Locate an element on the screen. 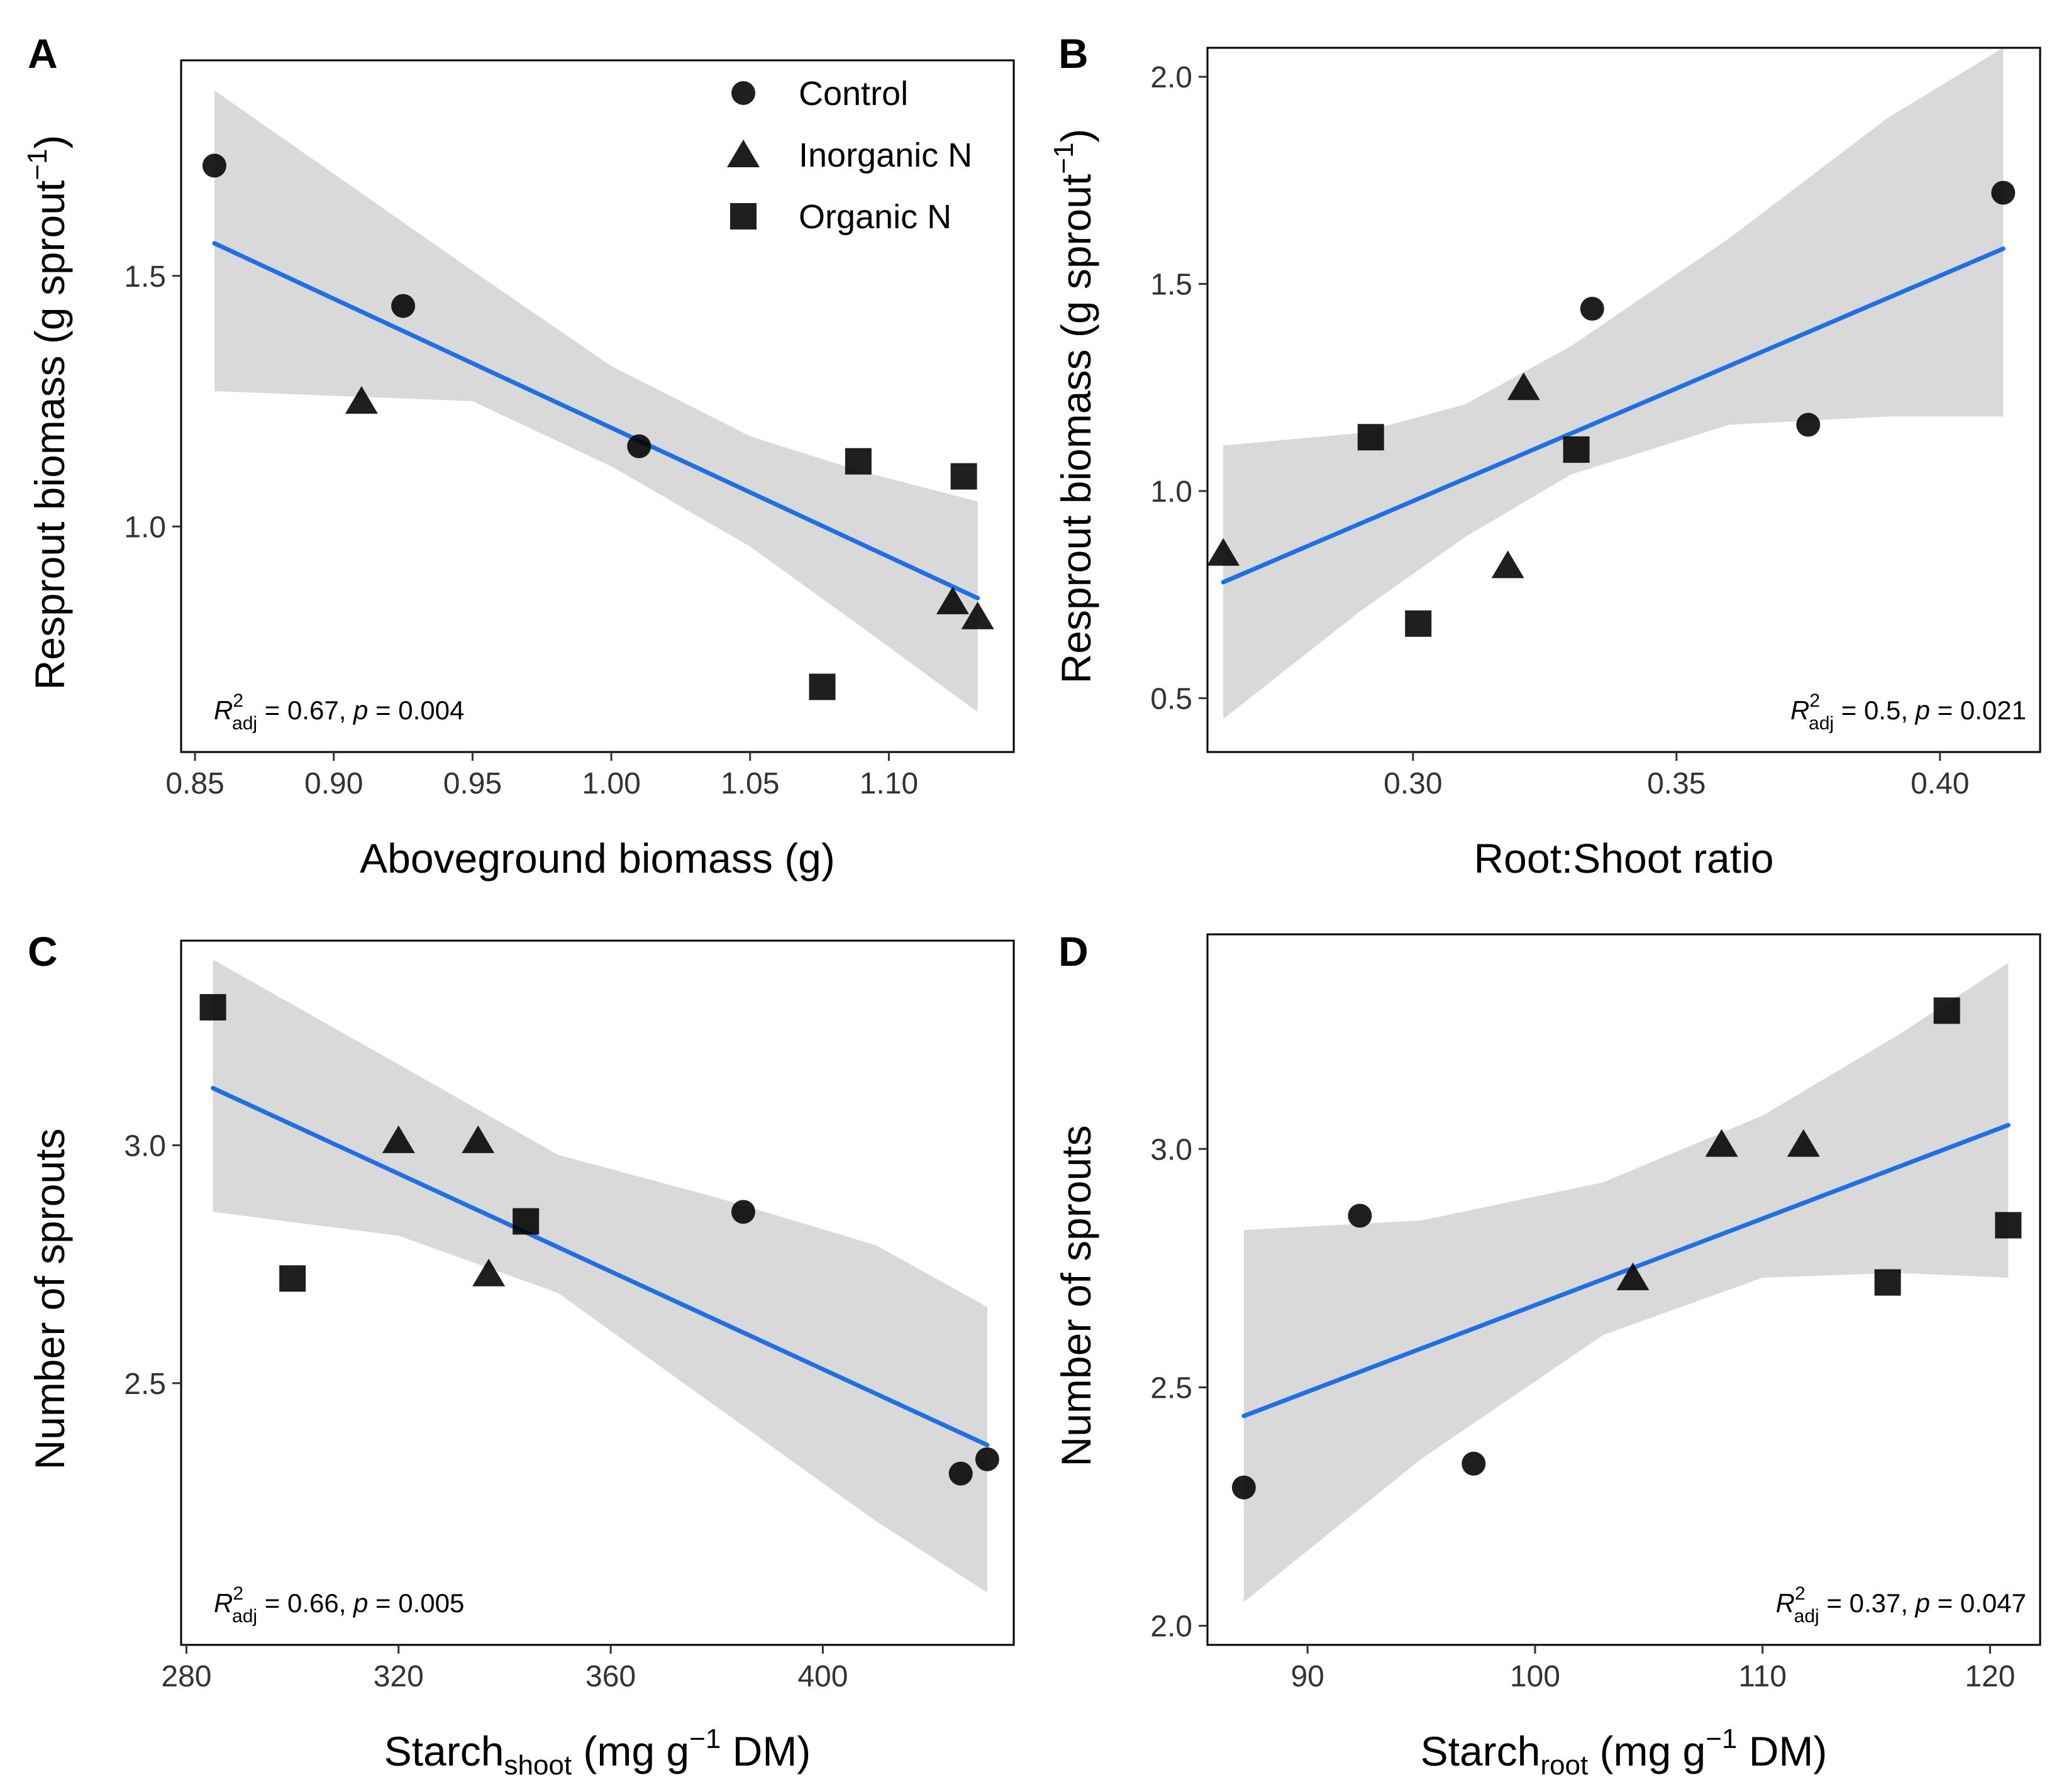  y-tick-label: 2.5 is located at coordinates (1171, 1388).